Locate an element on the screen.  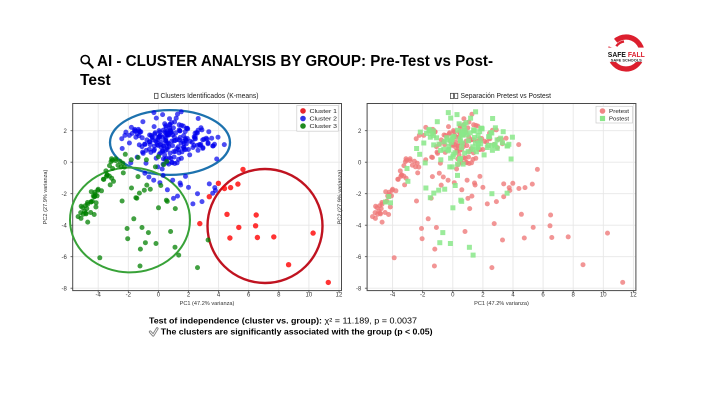
svg-text: Separación Pretest vs Postest is located at coordinates (506, 96).